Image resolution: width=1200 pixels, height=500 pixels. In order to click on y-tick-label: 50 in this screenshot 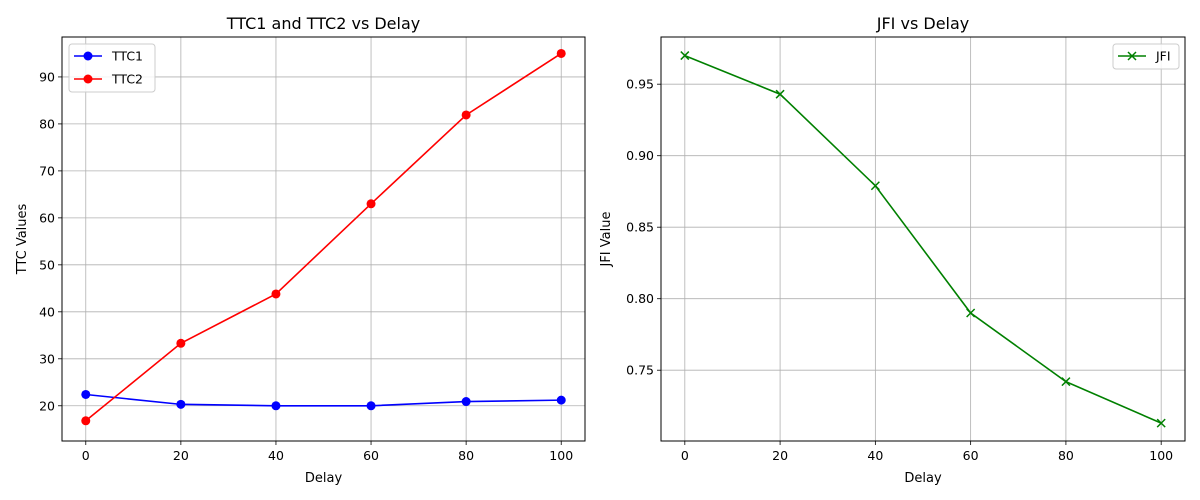, I will do `click(47, 264)`.